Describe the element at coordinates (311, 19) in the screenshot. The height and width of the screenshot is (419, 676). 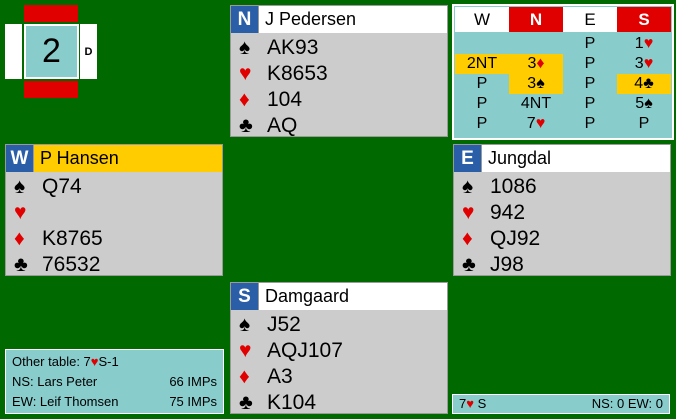
I see `north-player-name: J Pedersen` at that location.